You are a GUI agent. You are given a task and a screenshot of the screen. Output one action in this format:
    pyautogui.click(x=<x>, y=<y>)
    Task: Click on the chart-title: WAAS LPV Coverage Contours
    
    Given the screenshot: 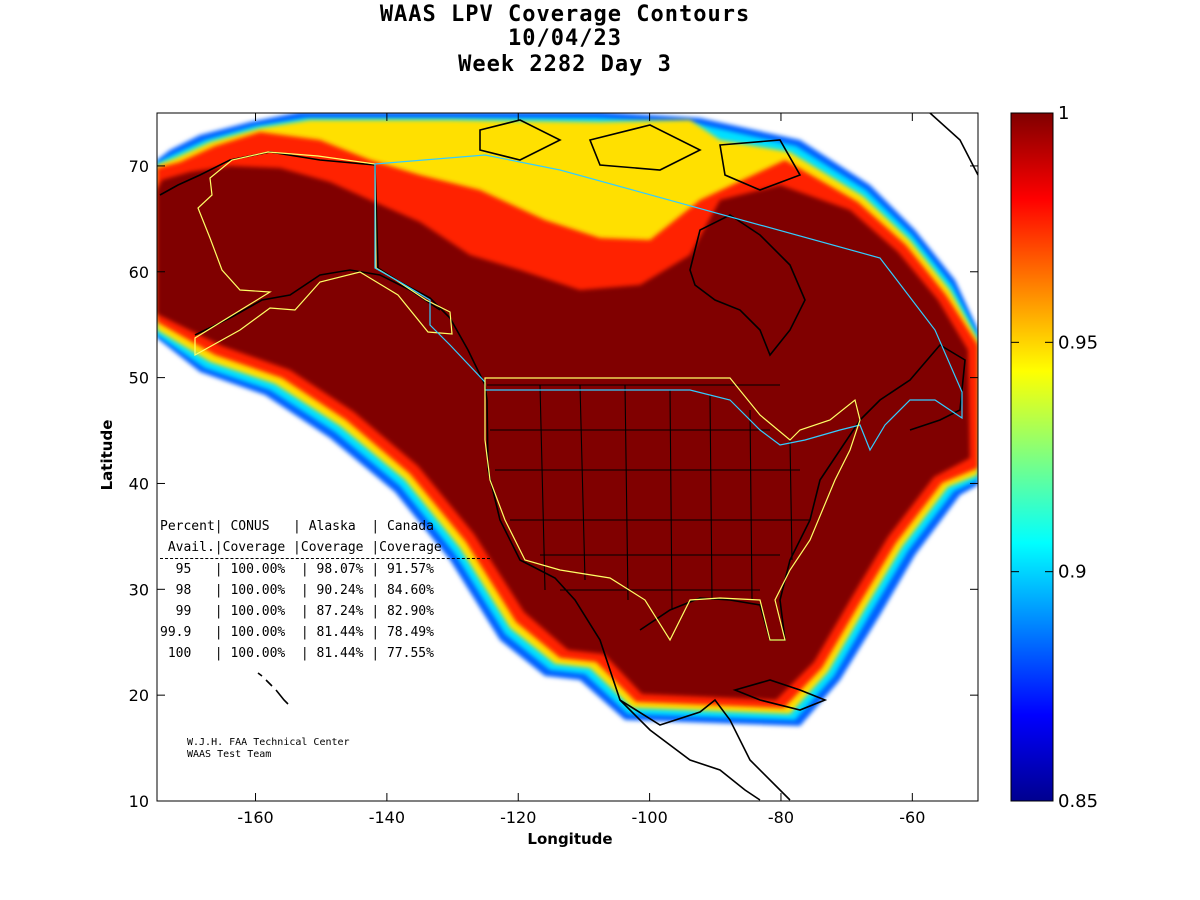 What is the action you would take?
    pyautogui.click(x=565, y=14)
    